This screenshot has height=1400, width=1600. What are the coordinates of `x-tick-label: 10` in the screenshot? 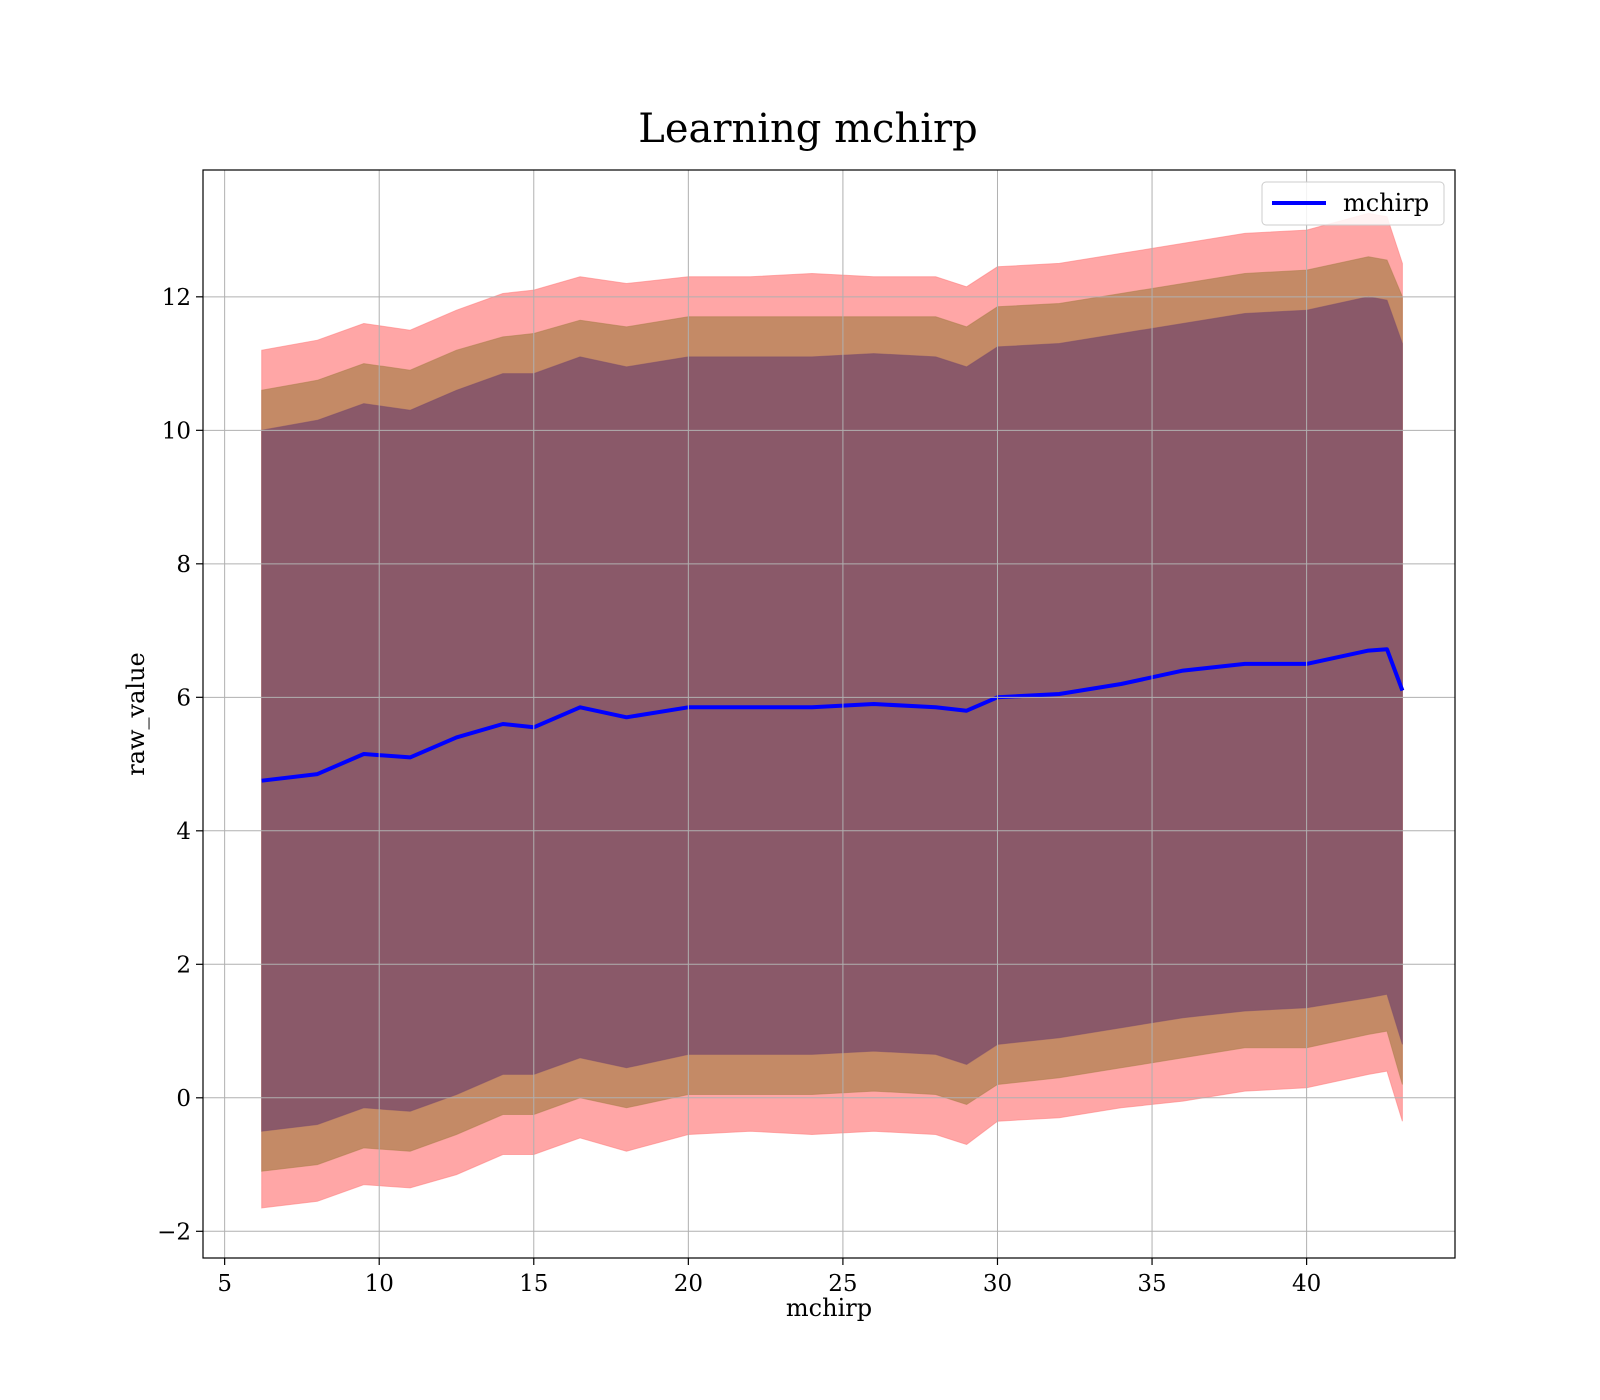 It's located at (379, 1284).